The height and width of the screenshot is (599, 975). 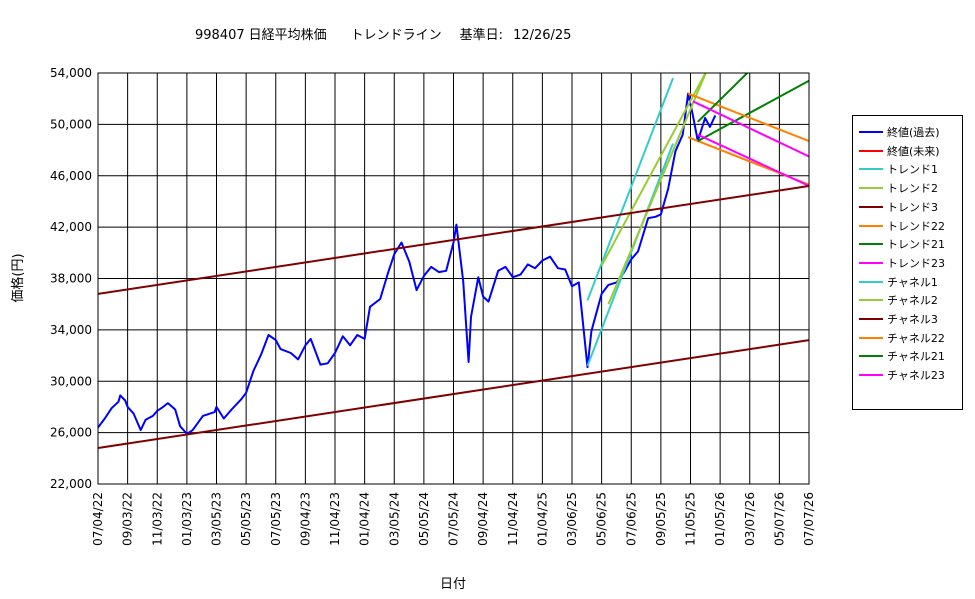 I want to click on legend-label: 終値(過去), so click(x=913, y=132).